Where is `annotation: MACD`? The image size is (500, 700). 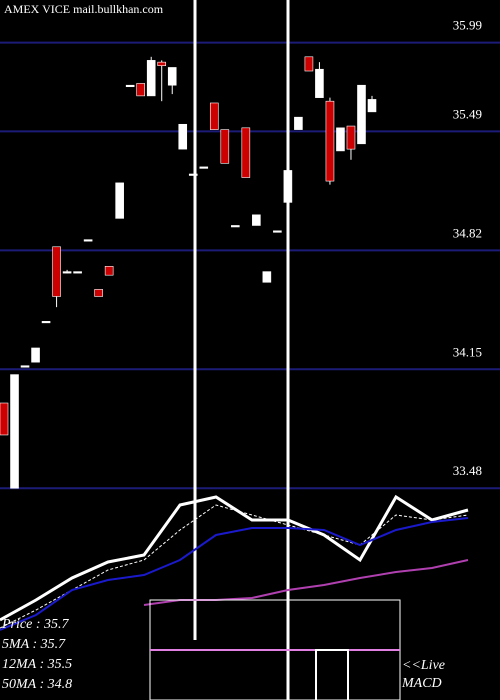 annotation: MACD is located at coordinates (421, 683).